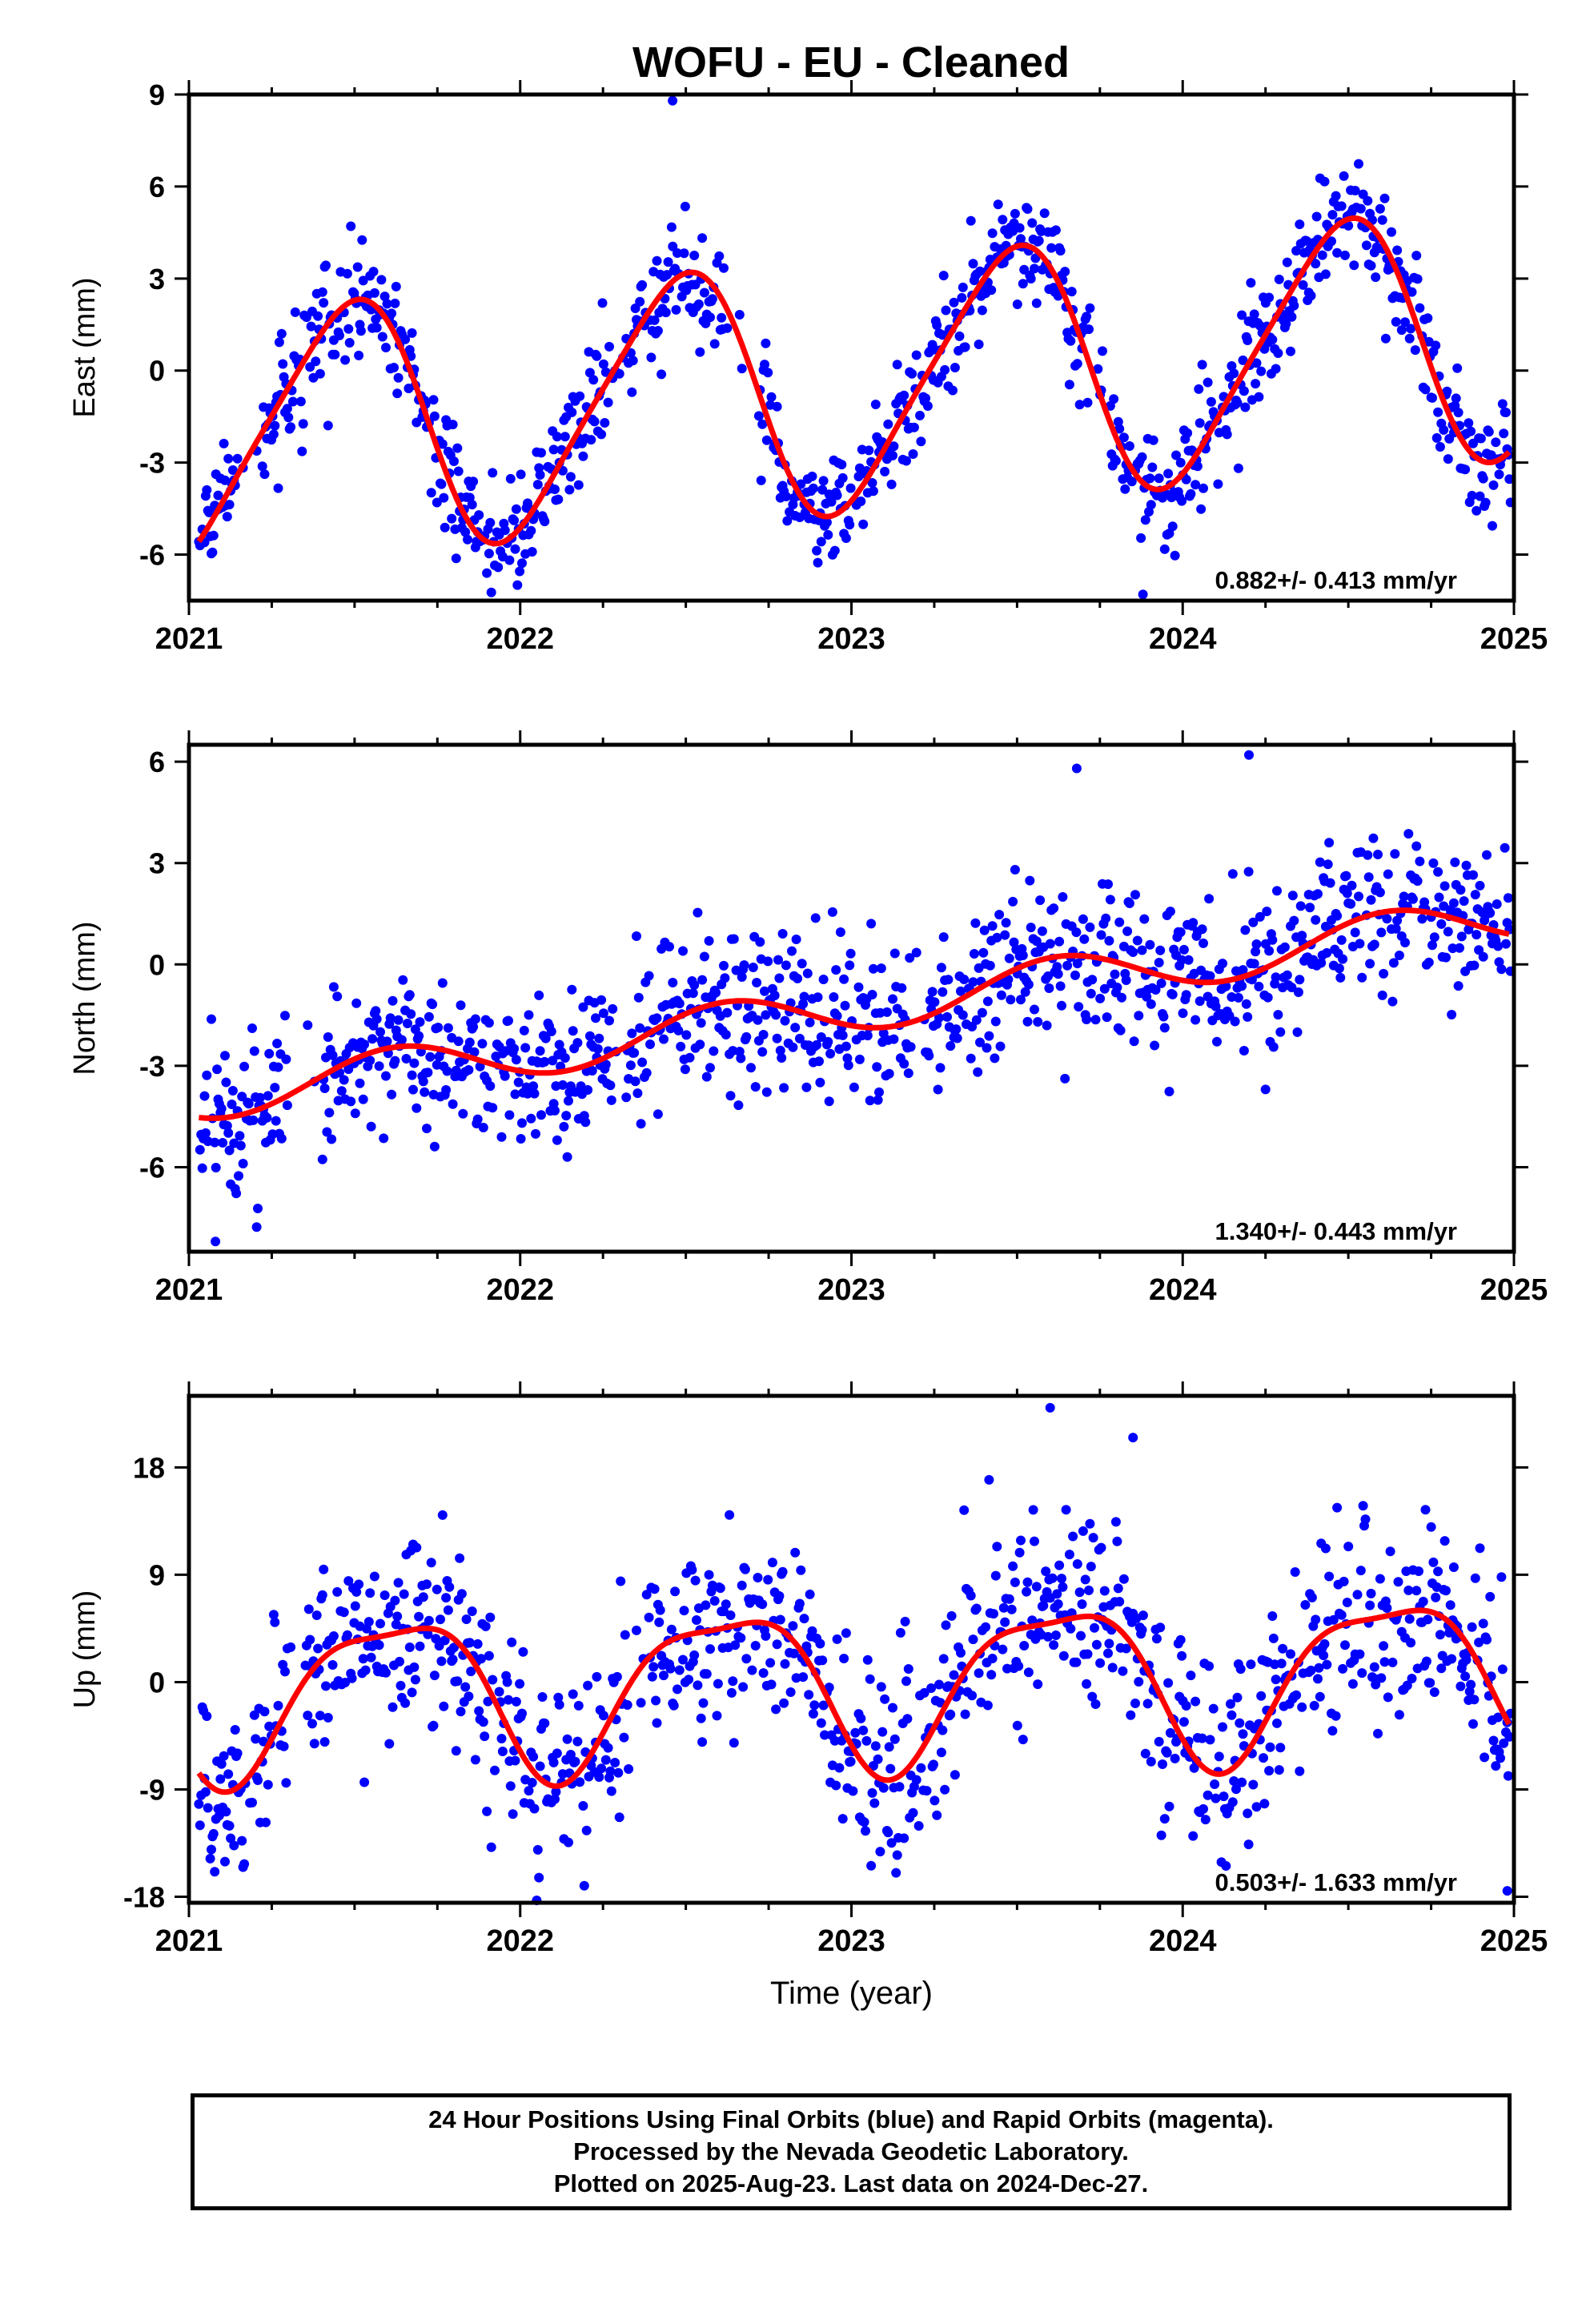  What do you see at coordinates (157, 964) in the screenshot?
I see `y-tick-label: 0` at bounding box center [157, 964].